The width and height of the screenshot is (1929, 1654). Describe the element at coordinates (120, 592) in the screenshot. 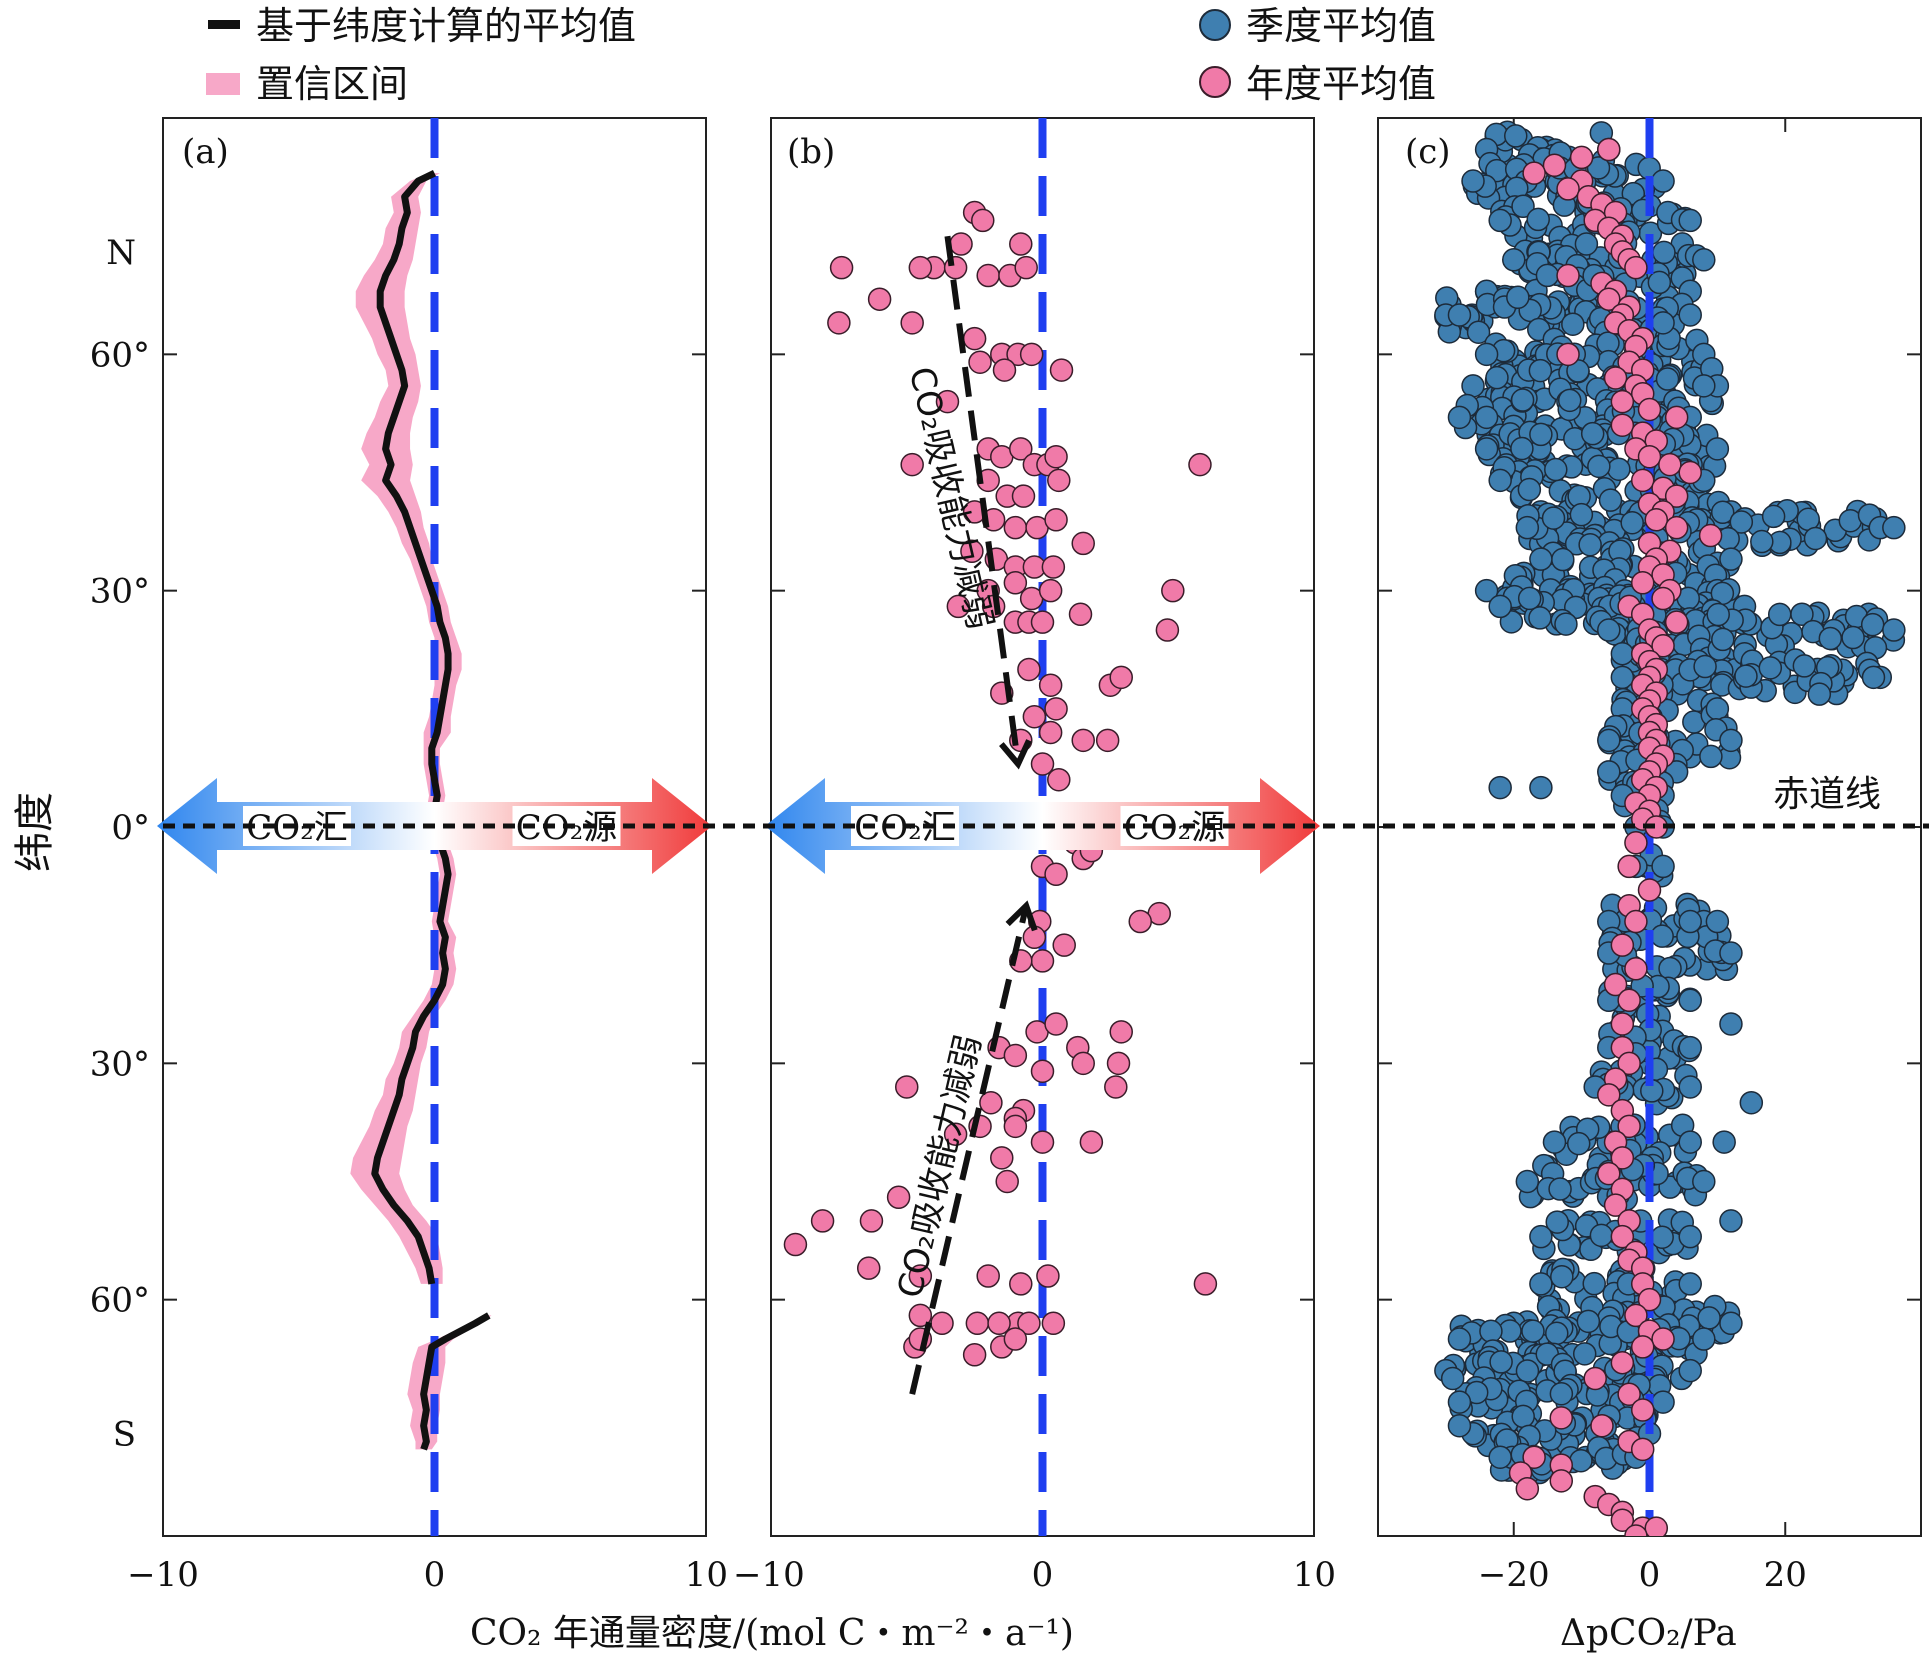

I see `y-tick-label: 30°` at that location.